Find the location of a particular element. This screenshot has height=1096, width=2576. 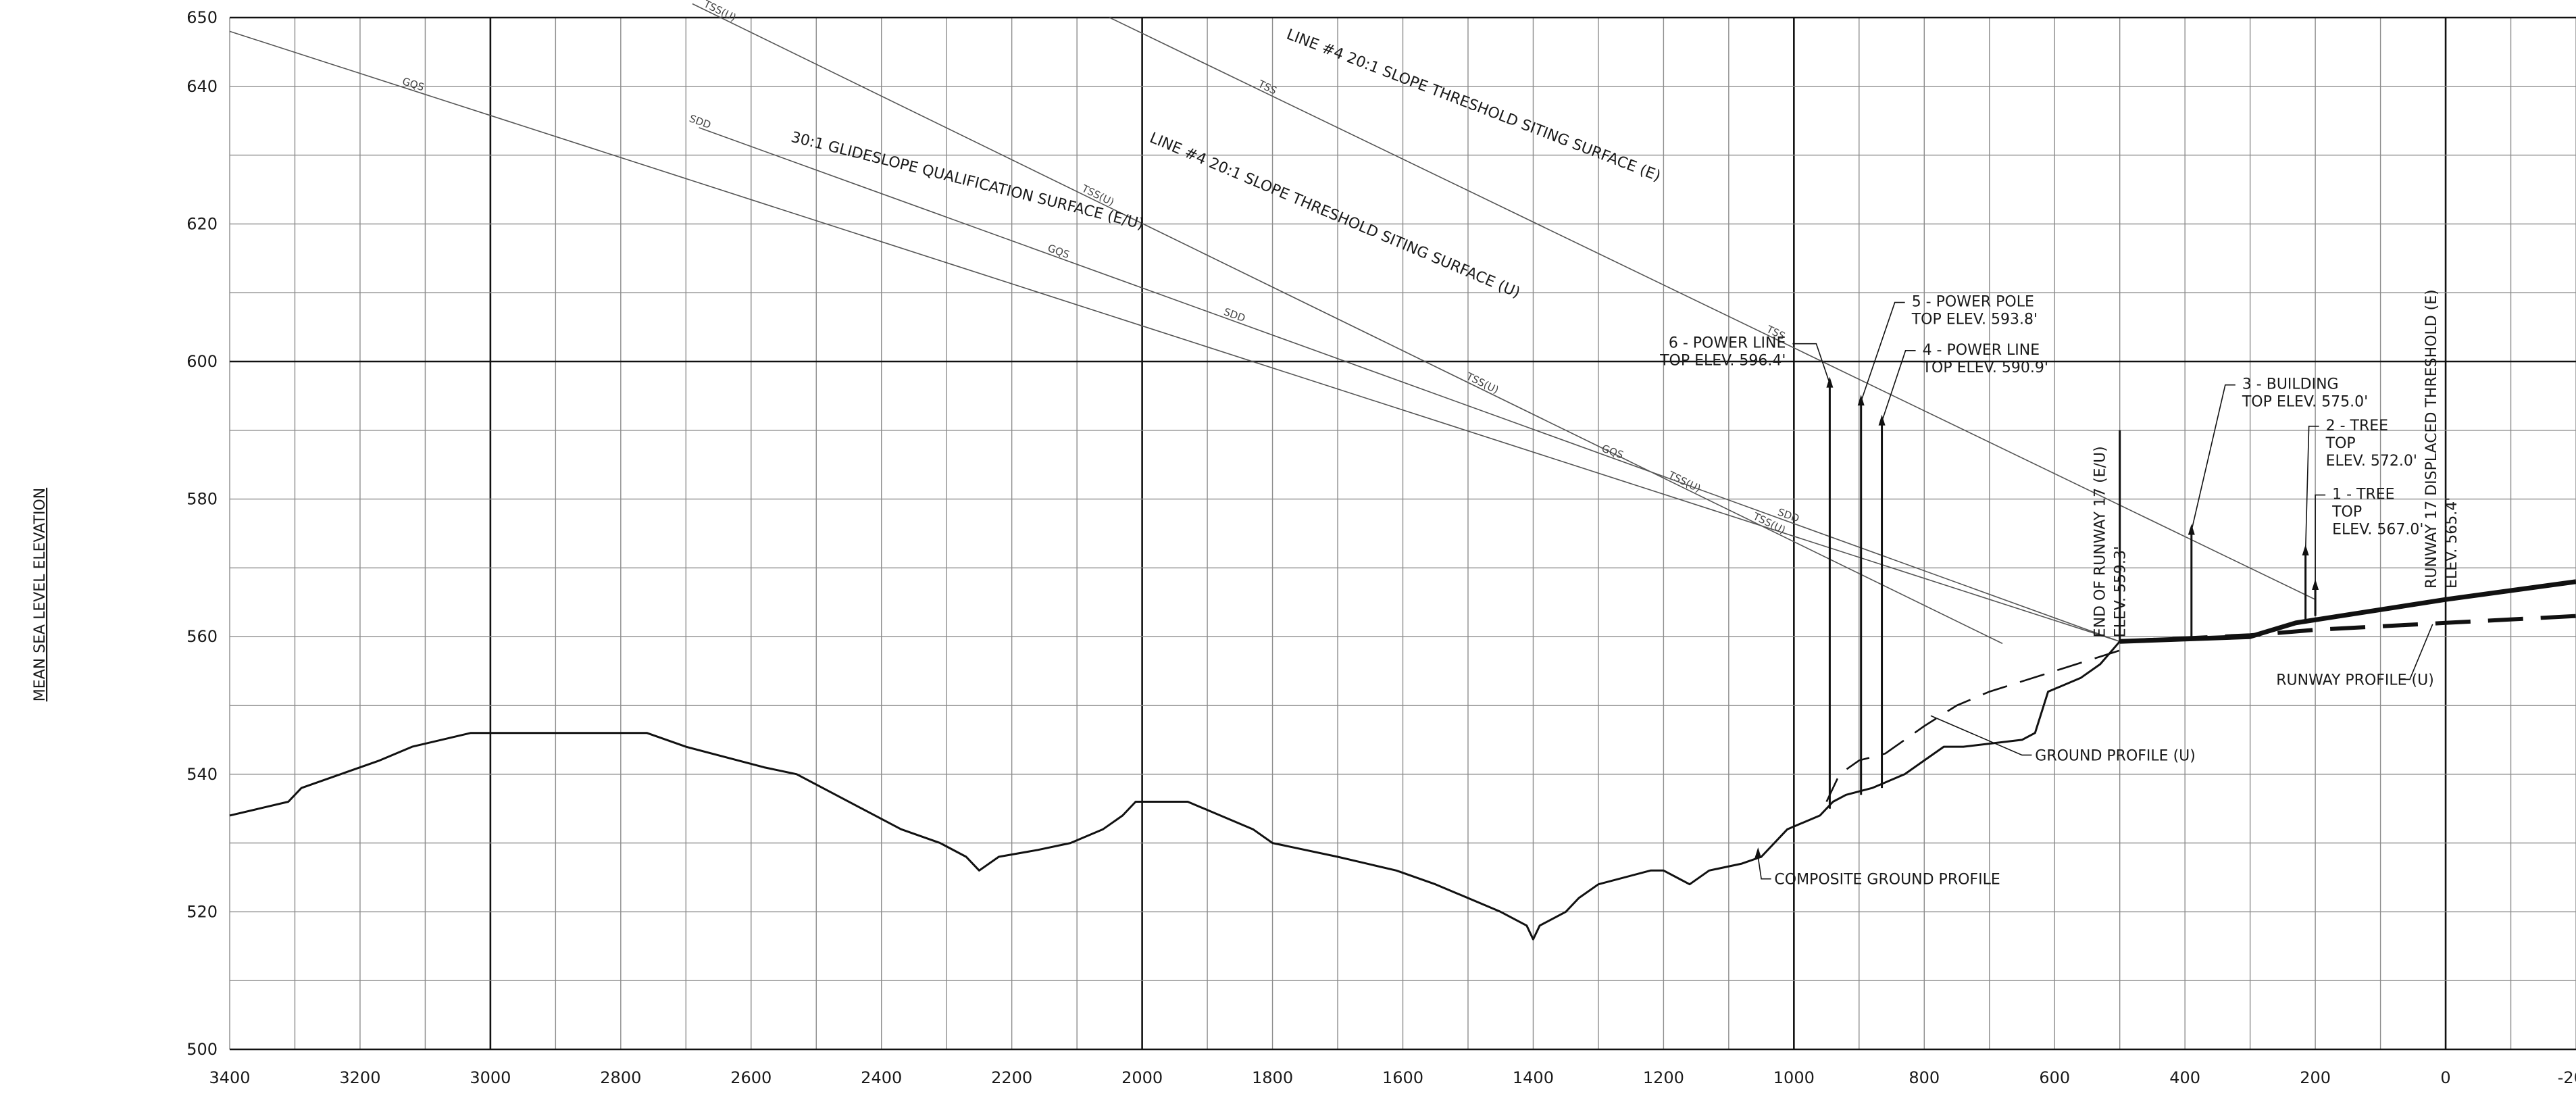

leader-composite is located at coordinates (1764, 868).